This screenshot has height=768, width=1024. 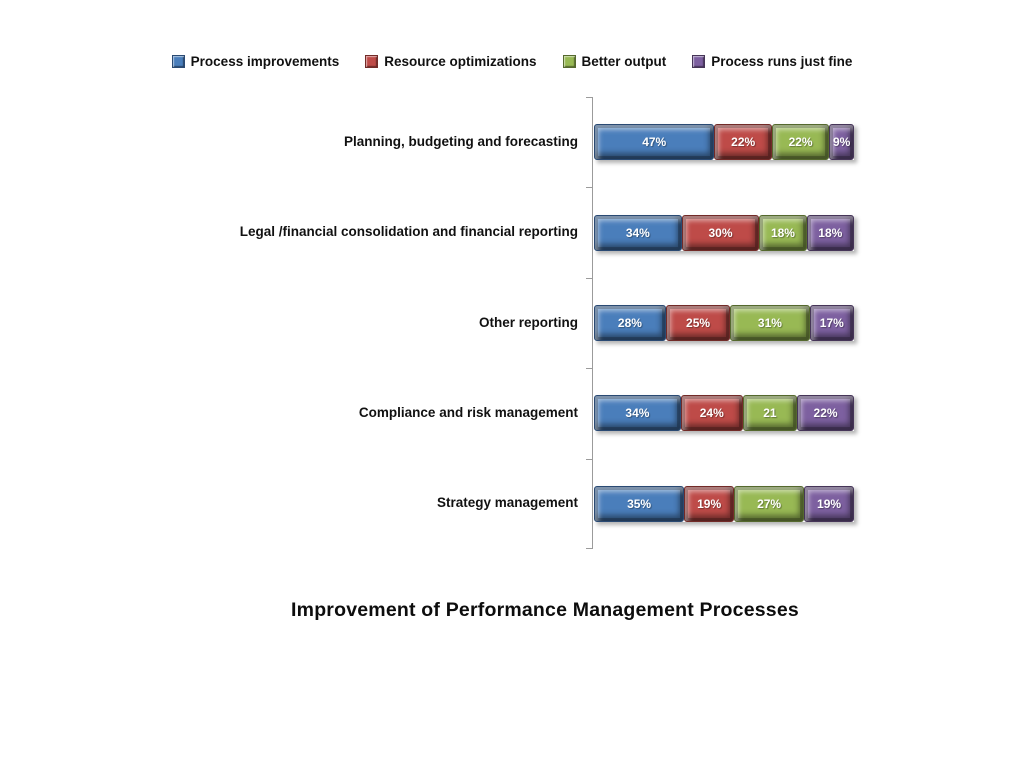 I want to click on legend-label: Better output, so click(x=624, y=61).